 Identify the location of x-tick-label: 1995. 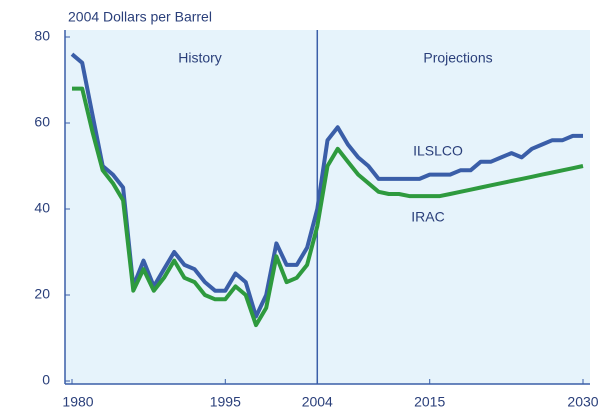
(225, 402).